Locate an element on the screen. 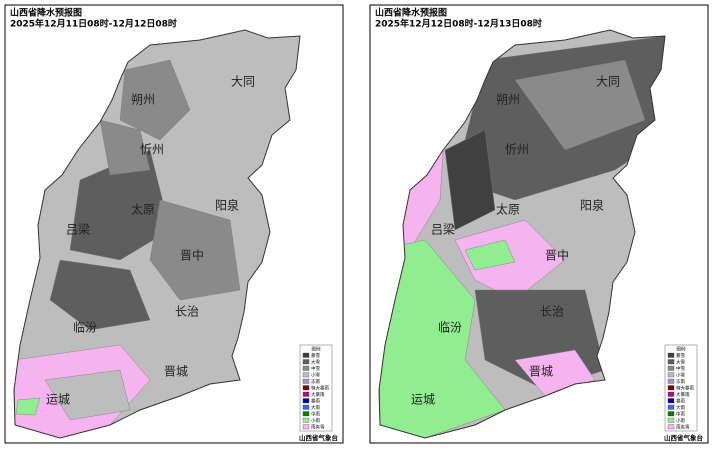  map-subtitle: 2025年12月12日08时-12月13日08时 is located at coordinates (458, 24).